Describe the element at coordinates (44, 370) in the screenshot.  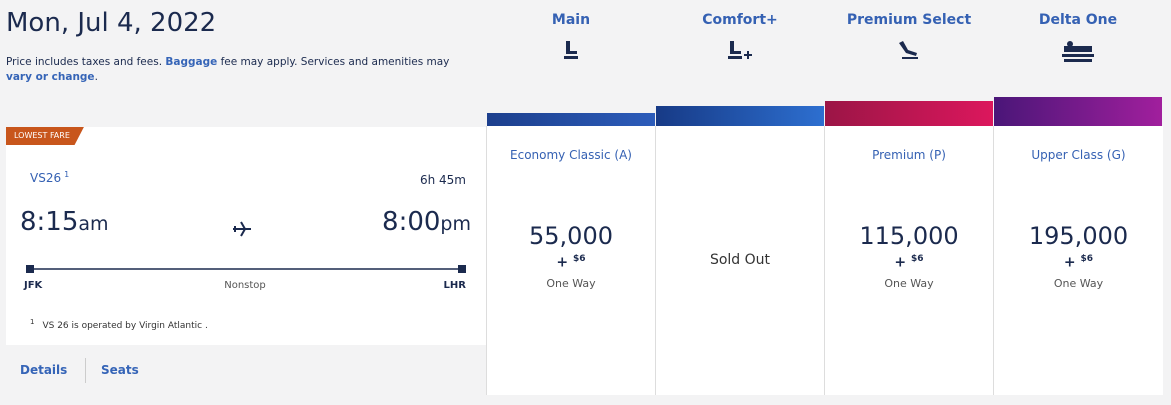
I see `details-link: Details` at that location.